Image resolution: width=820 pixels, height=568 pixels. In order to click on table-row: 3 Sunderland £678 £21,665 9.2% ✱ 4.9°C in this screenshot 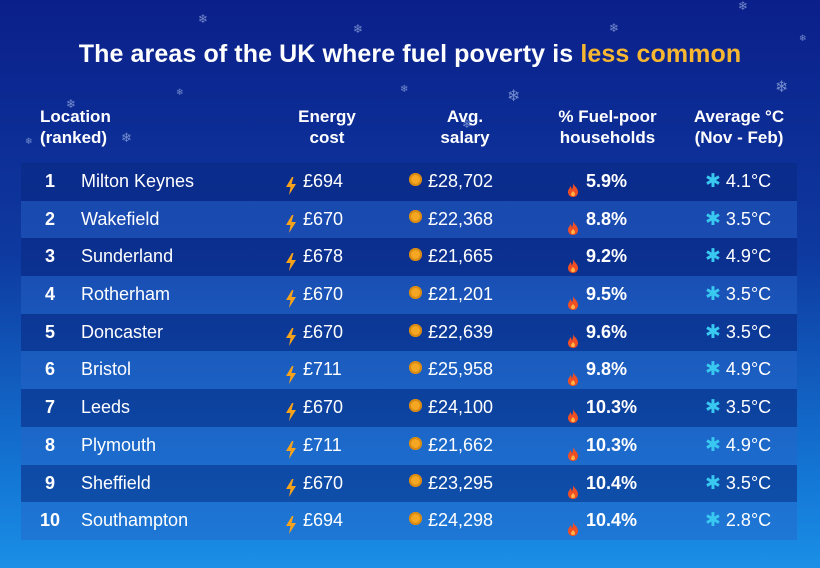, I will do `click(409, 257)`.